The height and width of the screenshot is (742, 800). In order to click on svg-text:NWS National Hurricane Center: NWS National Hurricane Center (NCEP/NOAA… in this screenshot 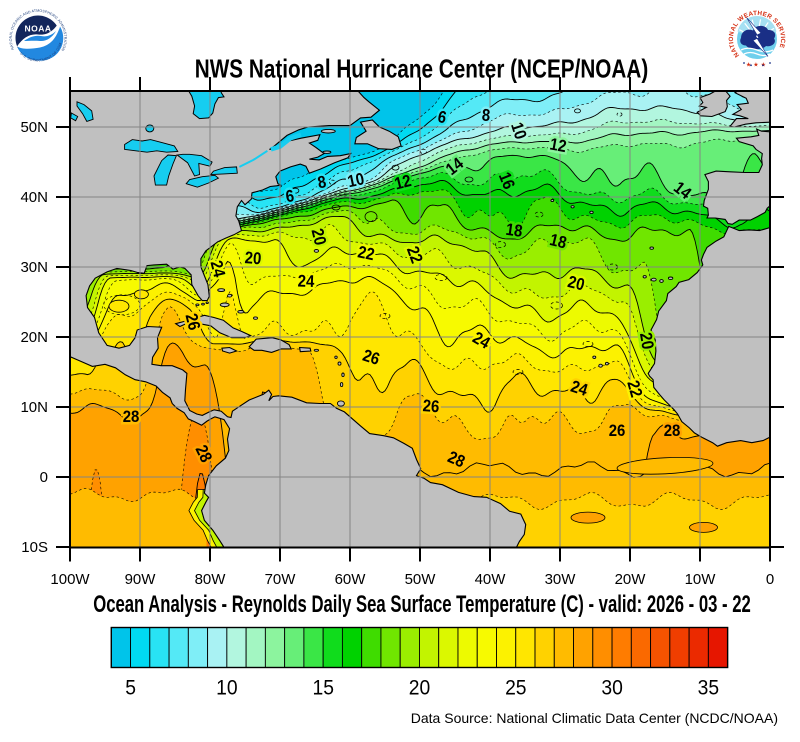, I will do `click(421, 68)`.